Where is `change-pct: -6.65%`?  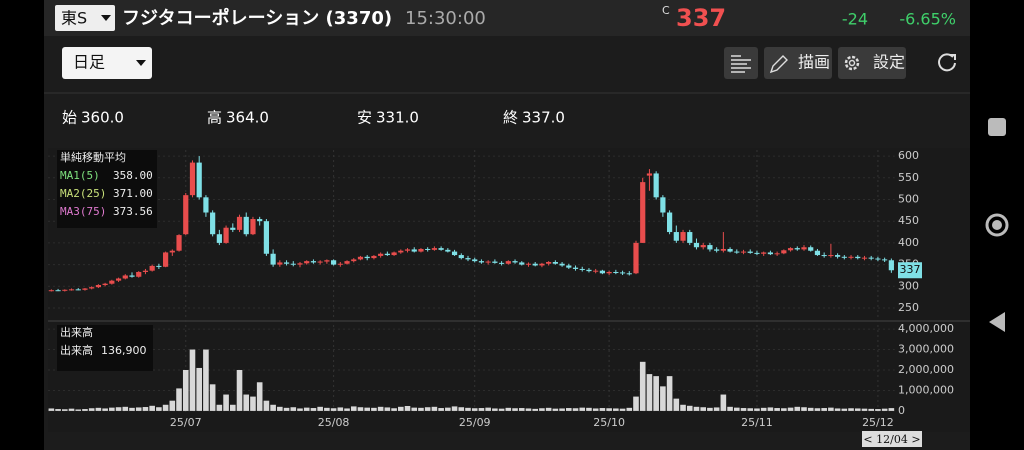
change-pct: -6.65% is located at coordinates (927, 19).